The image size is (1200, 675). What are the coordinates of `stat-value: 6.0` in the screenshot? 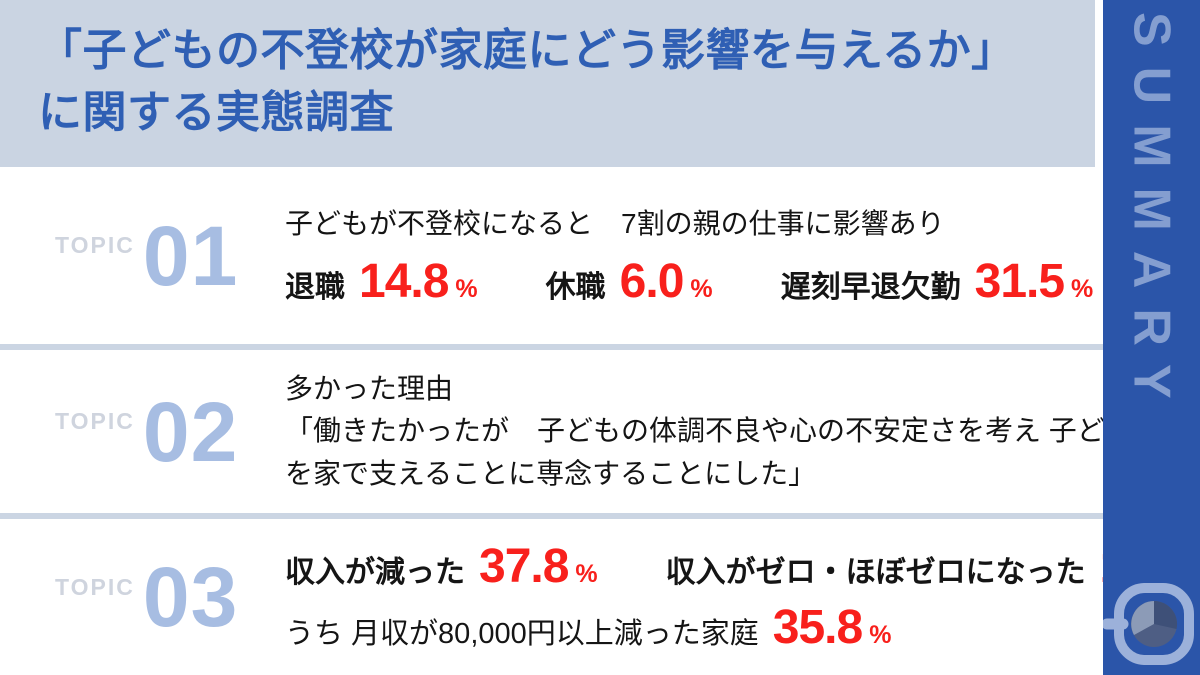 It's located at (652, 281).